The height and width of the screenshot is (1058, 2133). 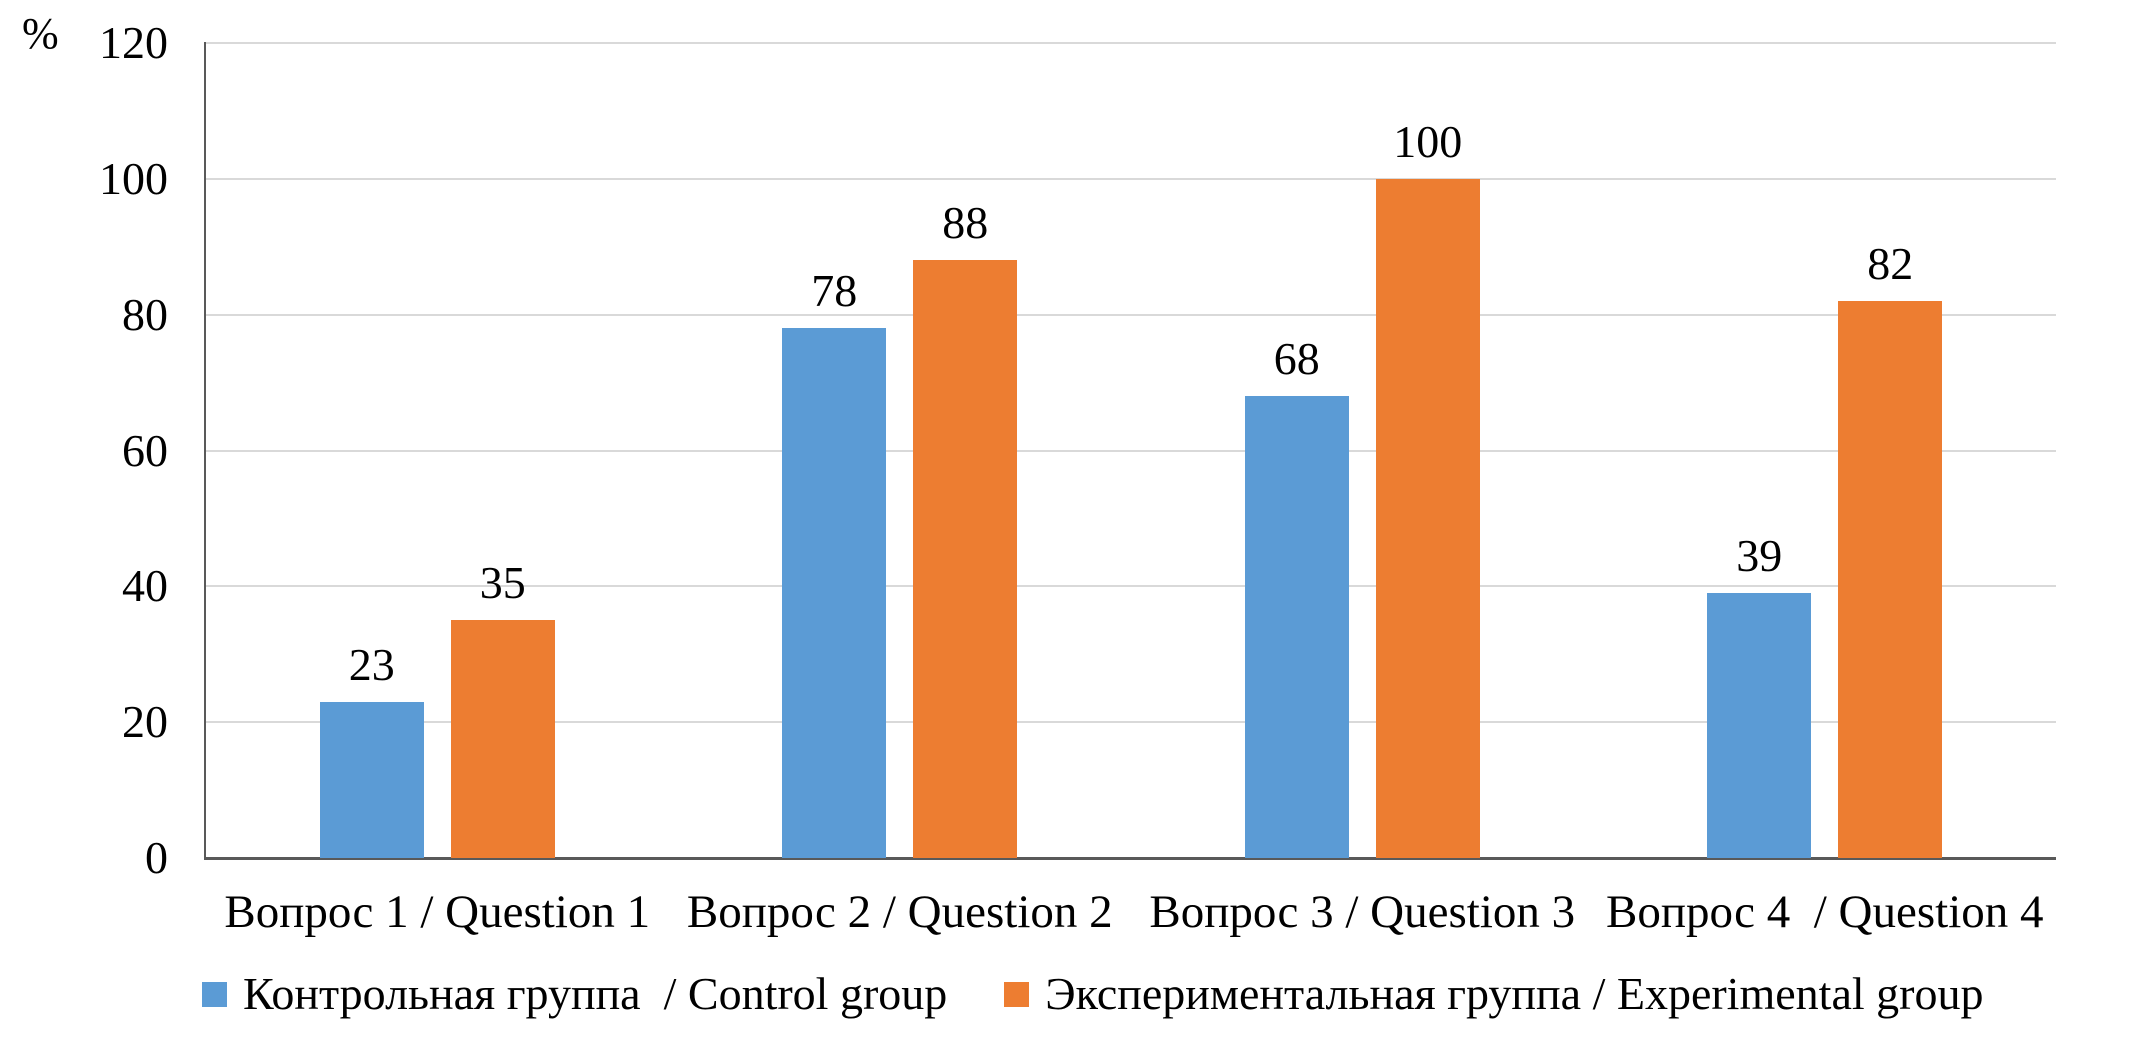 What do you see at coordinates (502, 583) in the screenshot?
I see `bar-value-label: 35` at bounding box center [502, 583].